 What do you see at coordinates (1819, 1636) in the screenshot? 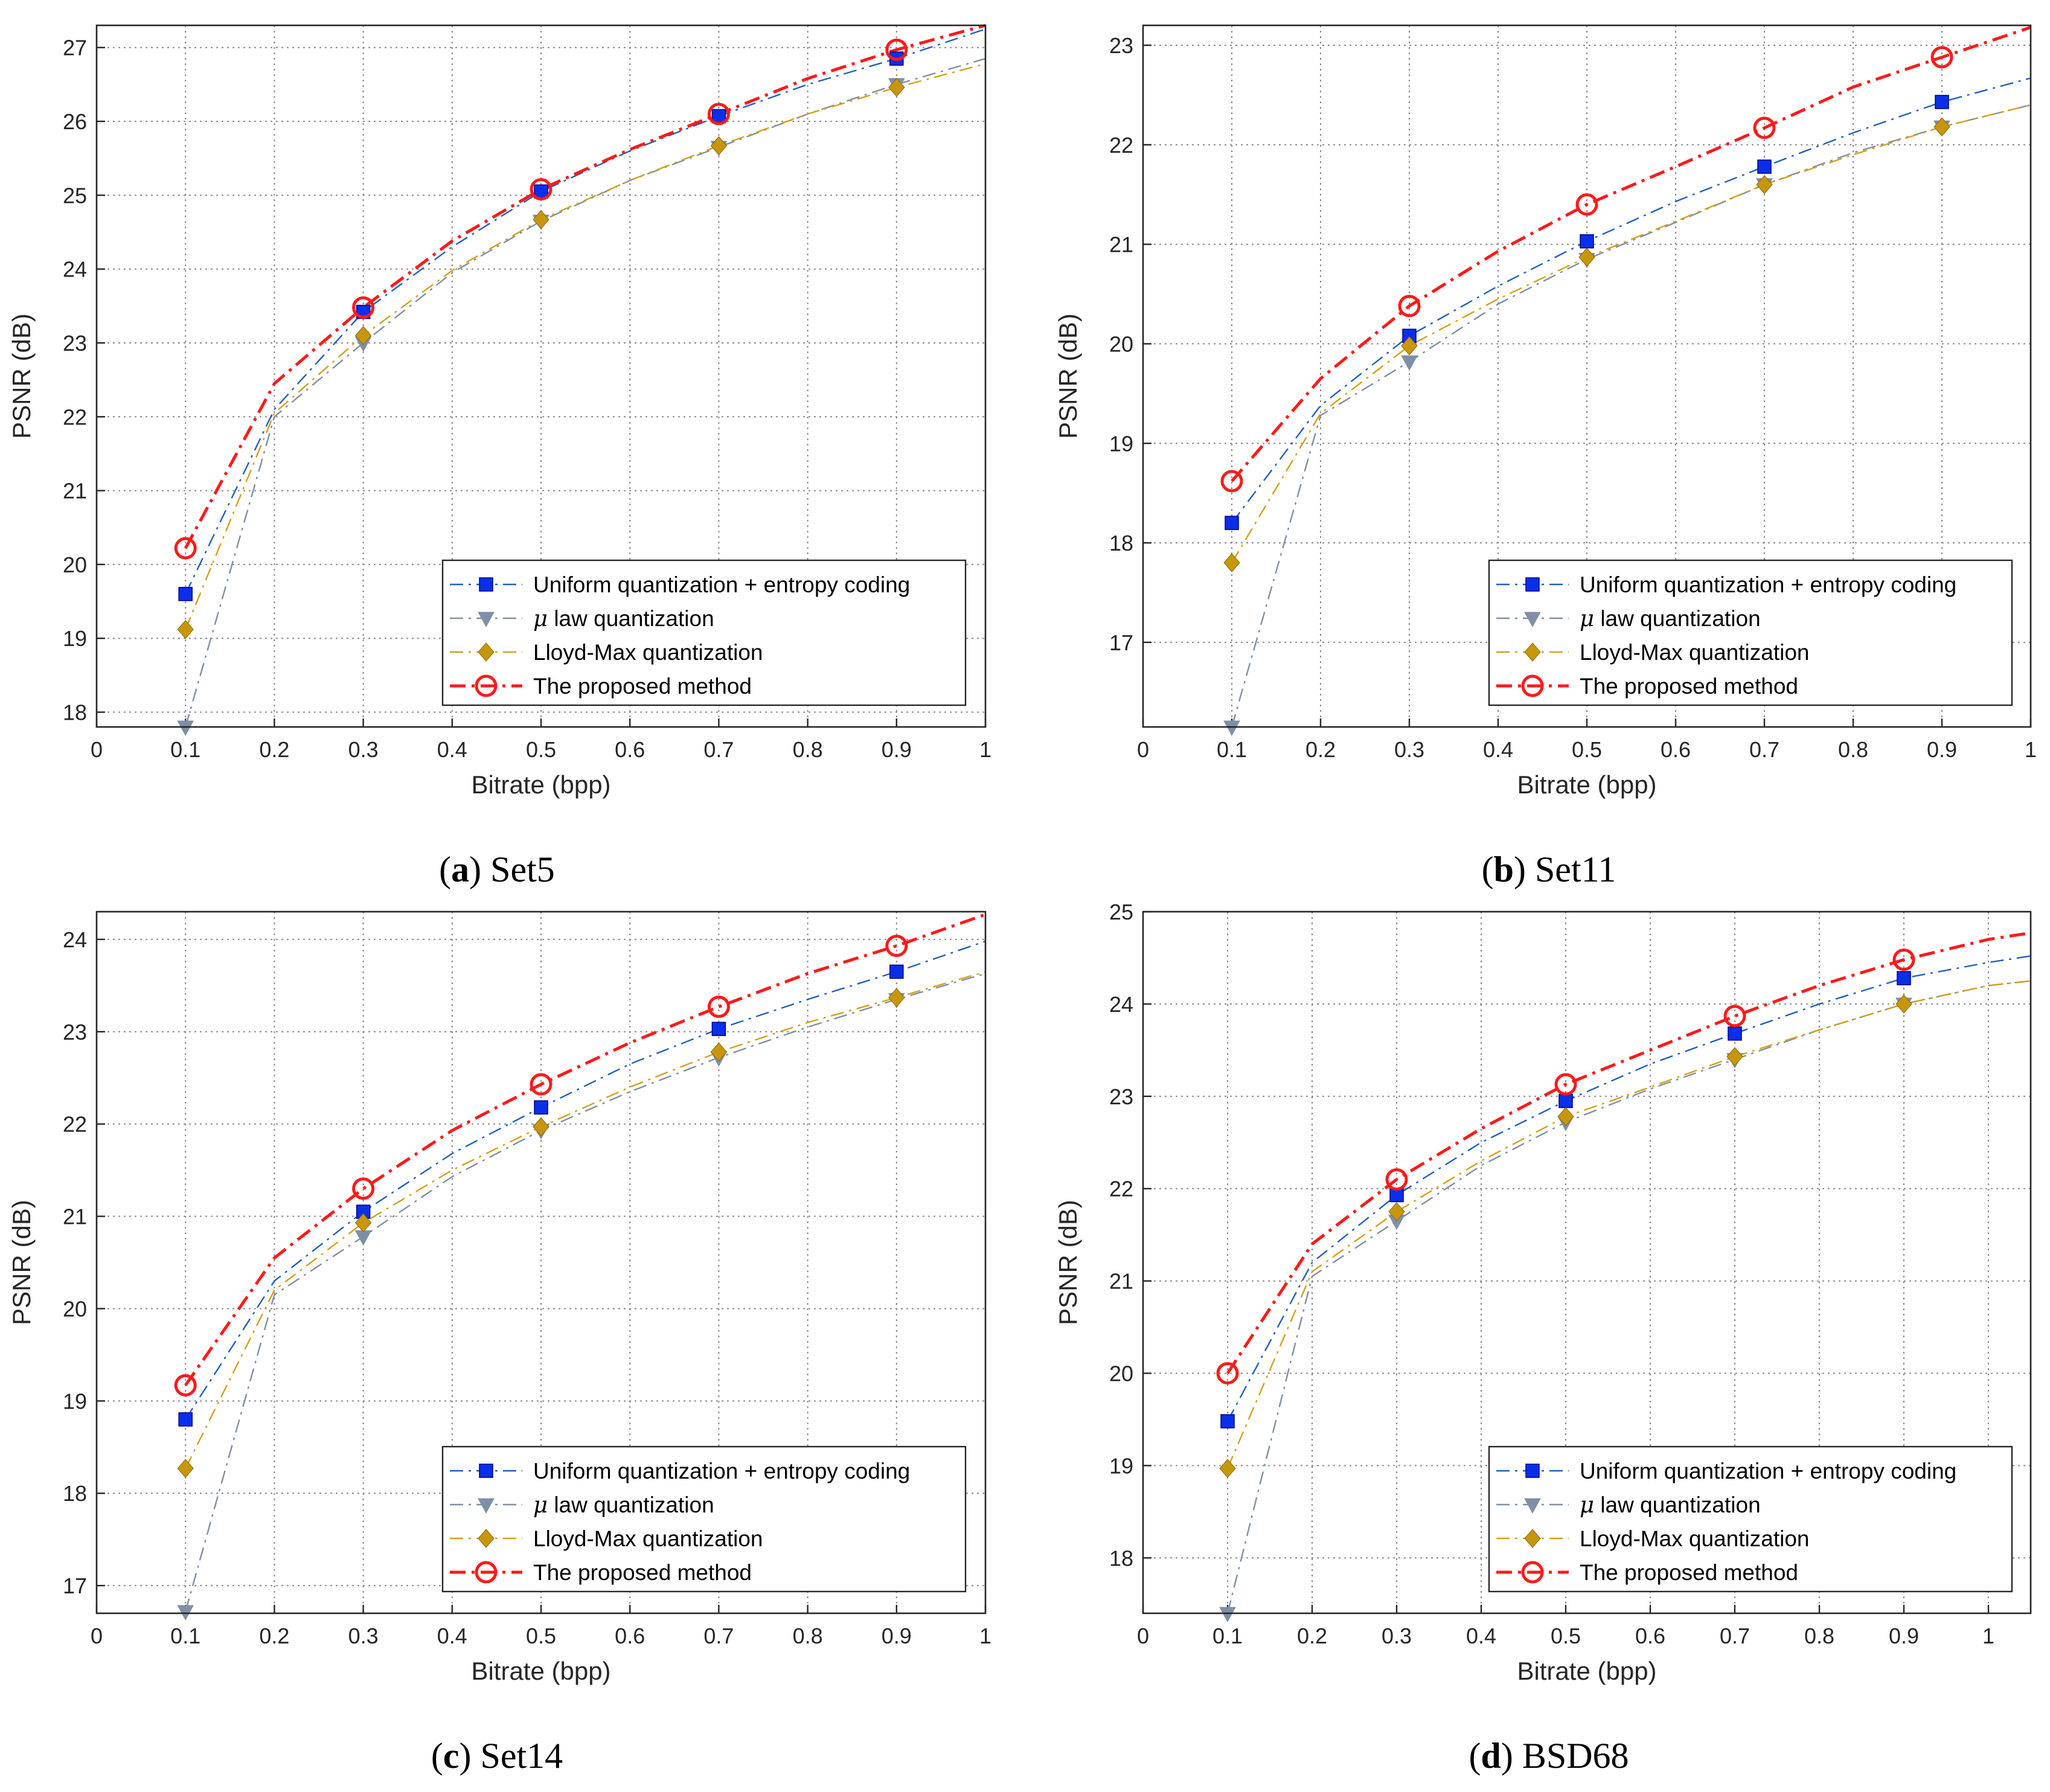
I see `x-tick-label: 0.8` at bounding box center [1819, 1636].